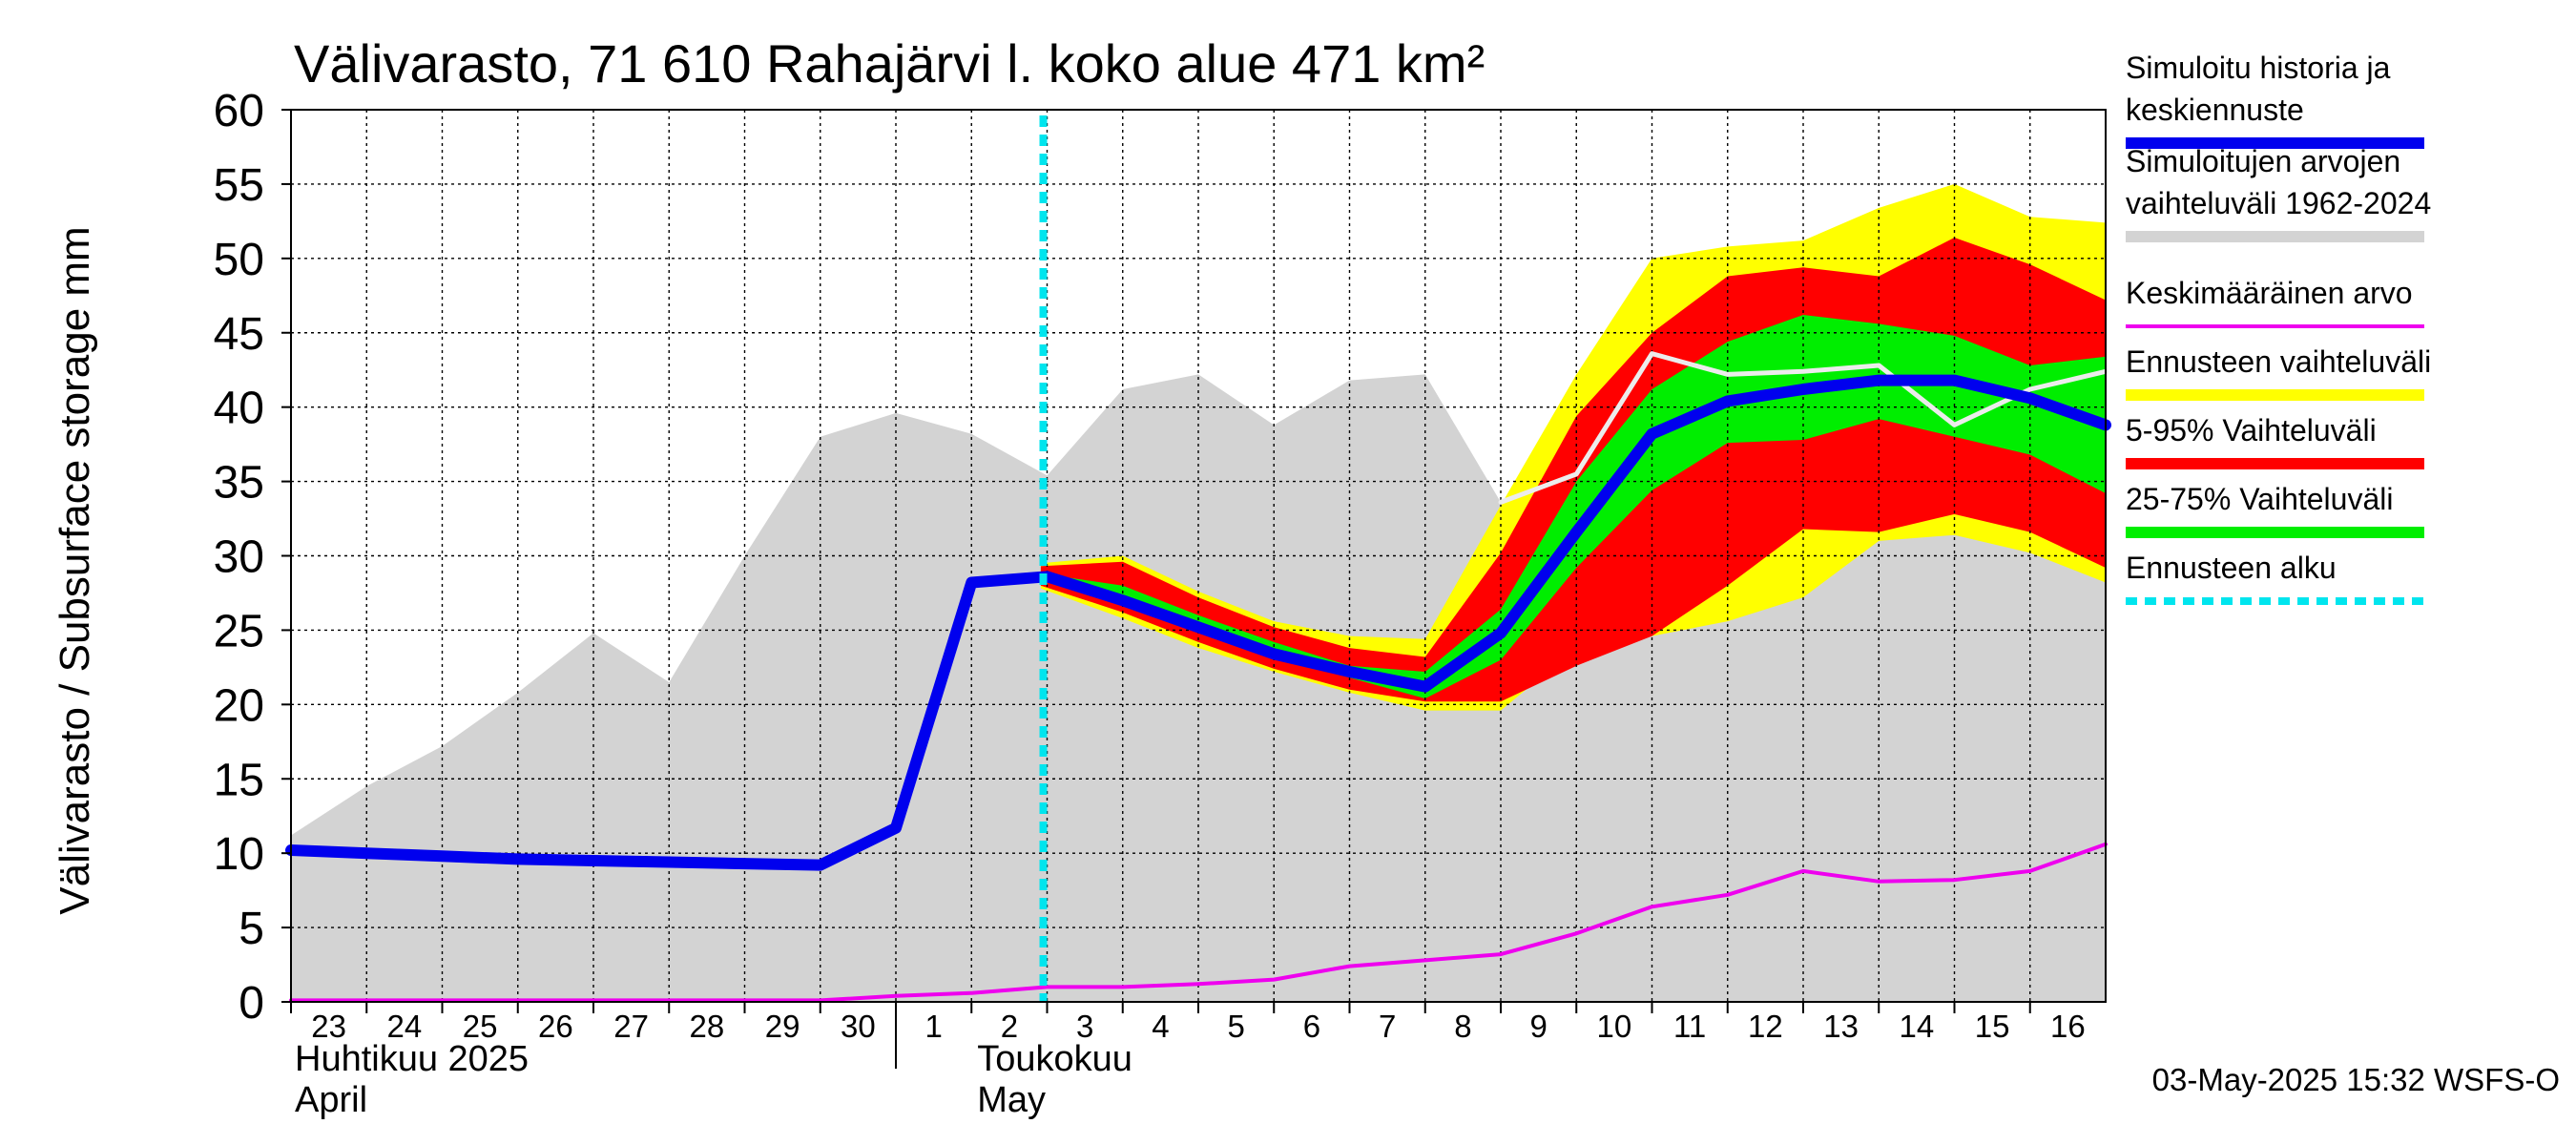 Image resolution: width=2576 pixels, height=1145 pixels. I want to click on y-axis: 0 5 10 15 20 25 30 35 40 45 50 55 60, so click(252, 557).